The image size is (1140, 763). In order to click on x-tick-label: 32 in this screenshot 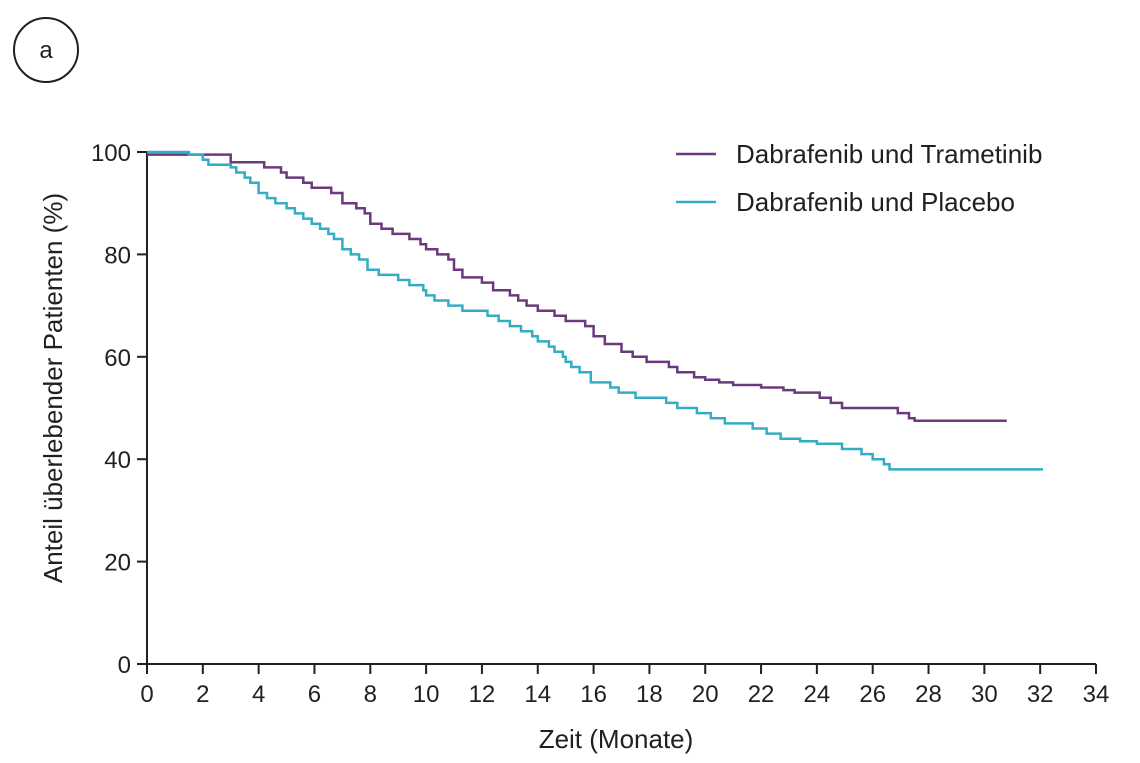, I will do `click(1040, 694)`.